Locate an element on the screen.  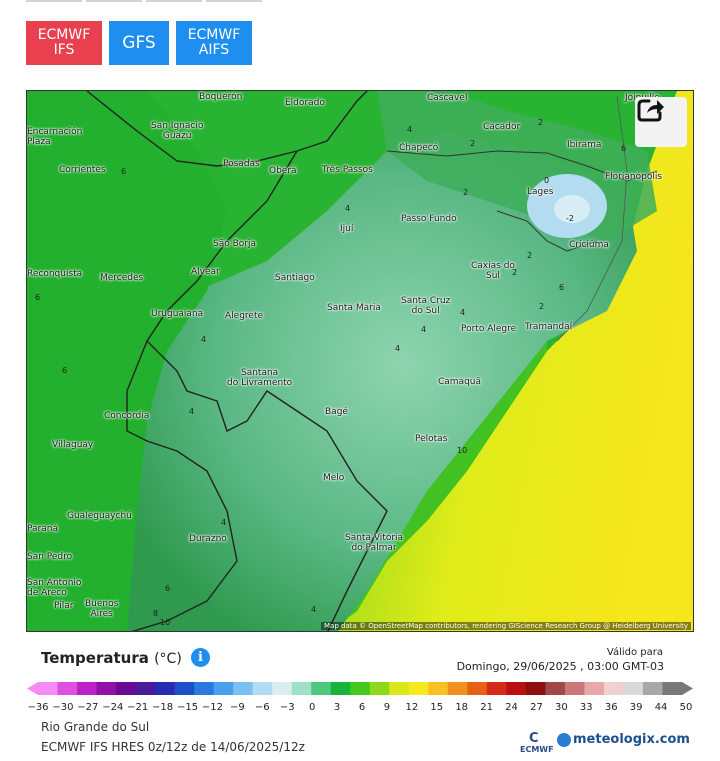
colorbar-tick-label: −15 is located at coordinates (187, 707).